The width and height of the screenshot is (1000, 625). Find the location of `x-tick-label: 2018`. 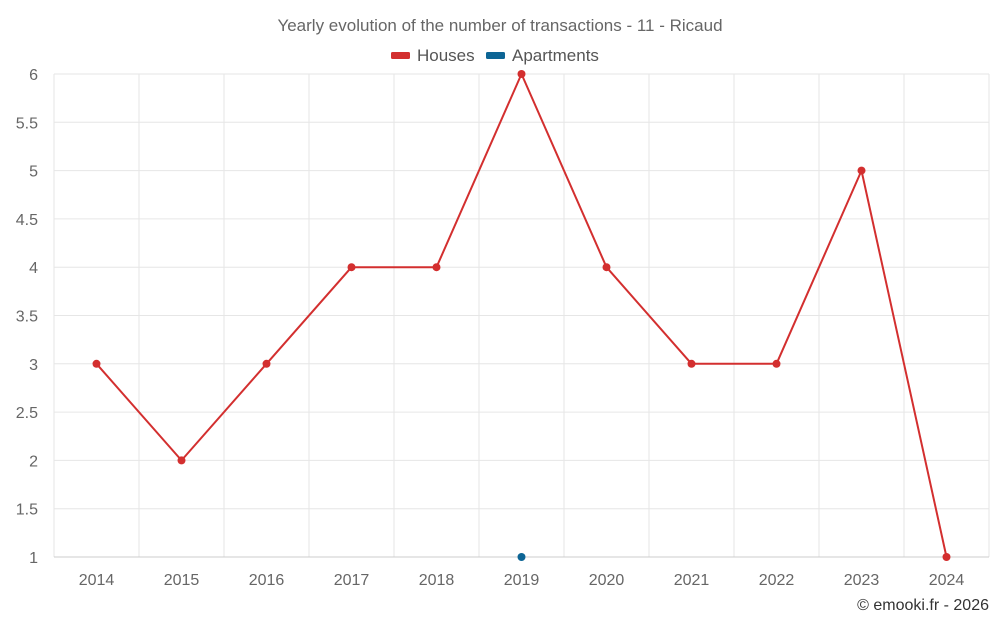

x-tick-label: 2018 is located at coordinates (437, 580).